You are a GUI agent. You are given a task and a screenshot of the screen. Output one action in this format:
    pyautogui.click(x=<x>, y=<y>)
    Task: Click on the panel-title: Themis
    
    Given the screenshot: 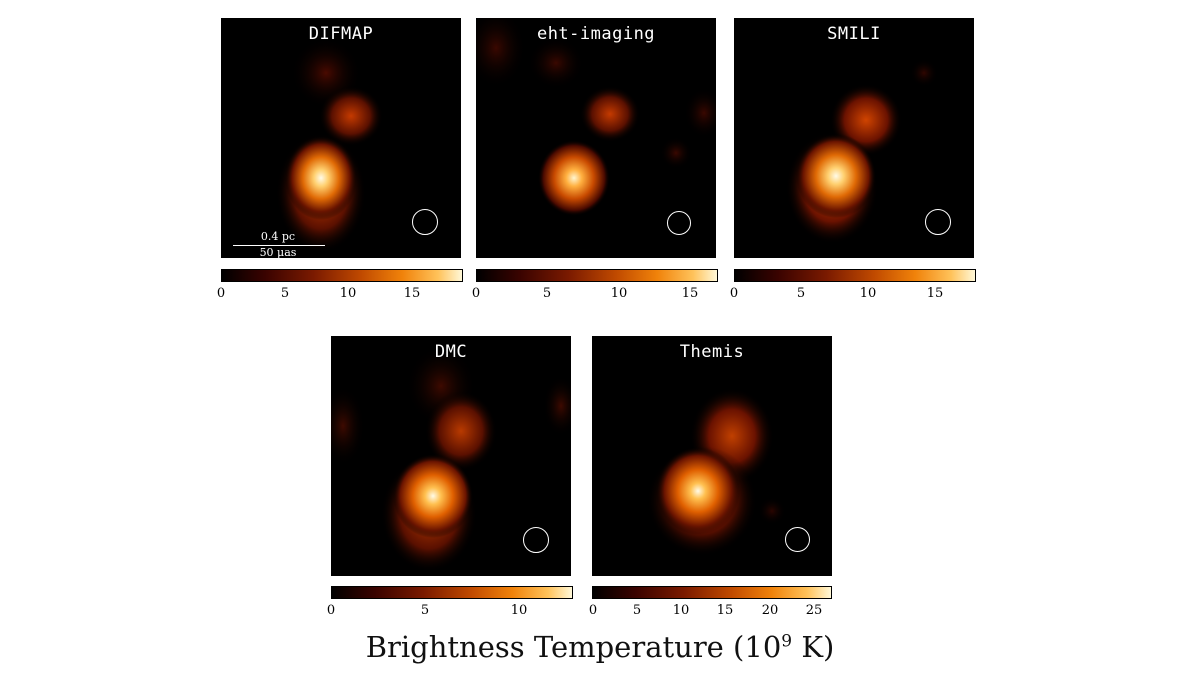 What is the action you would take?
    pyautogui.click(x=712, y=352)
    